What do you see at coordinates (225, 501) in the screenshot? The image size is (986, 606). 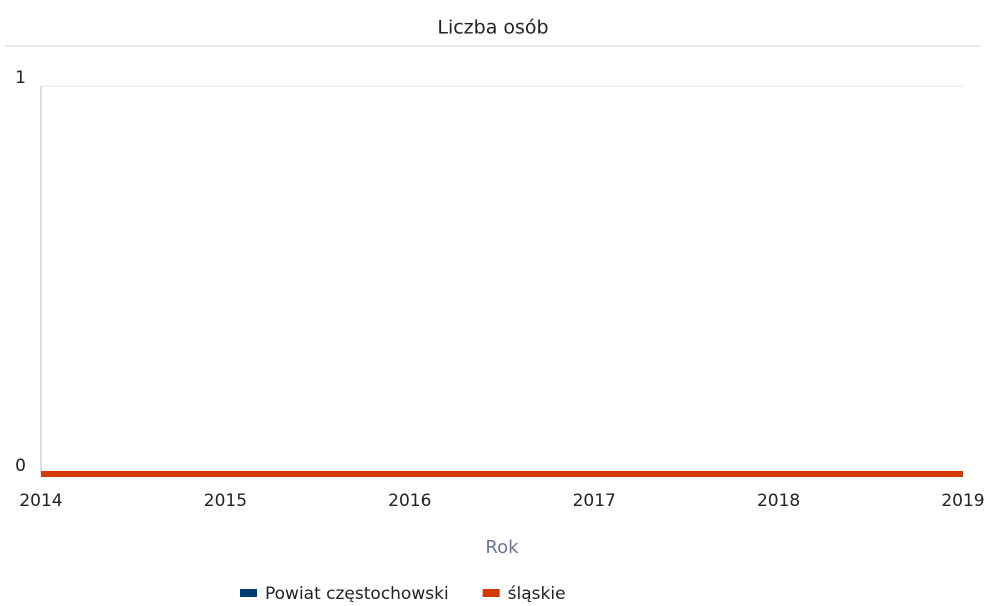 I see `x-tick-label: 2015` at bounding box center [225, 501].